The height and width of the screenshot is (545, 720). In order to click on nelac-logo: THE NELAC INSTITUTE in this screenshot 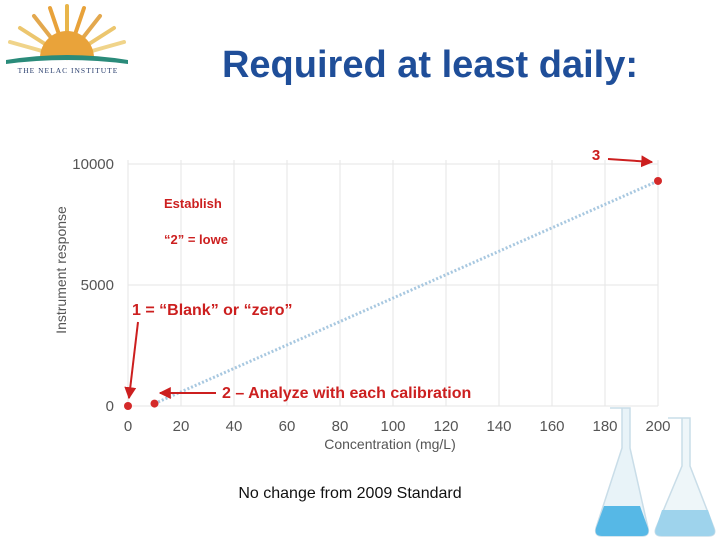, I will do `click(67, 40)`.